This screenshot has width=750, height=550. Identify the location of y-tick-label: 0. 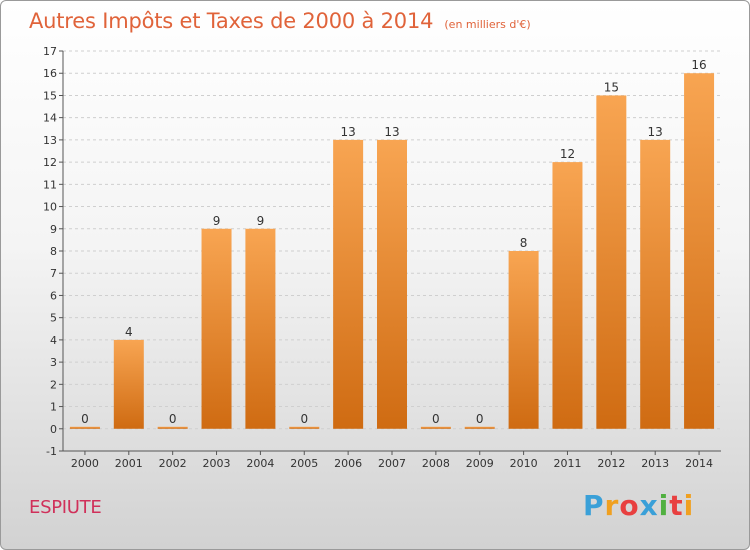
(53, 429).